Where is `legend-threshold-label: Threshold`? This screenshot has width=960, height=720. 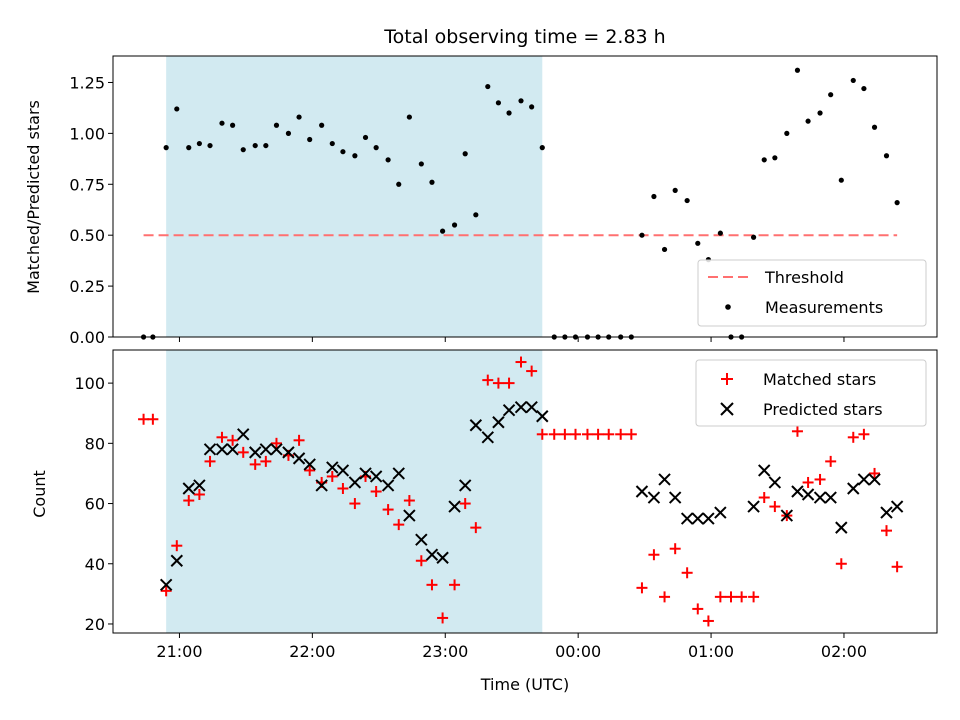 legend-threshold-label: Threshold is located at coordinates (804, 277).